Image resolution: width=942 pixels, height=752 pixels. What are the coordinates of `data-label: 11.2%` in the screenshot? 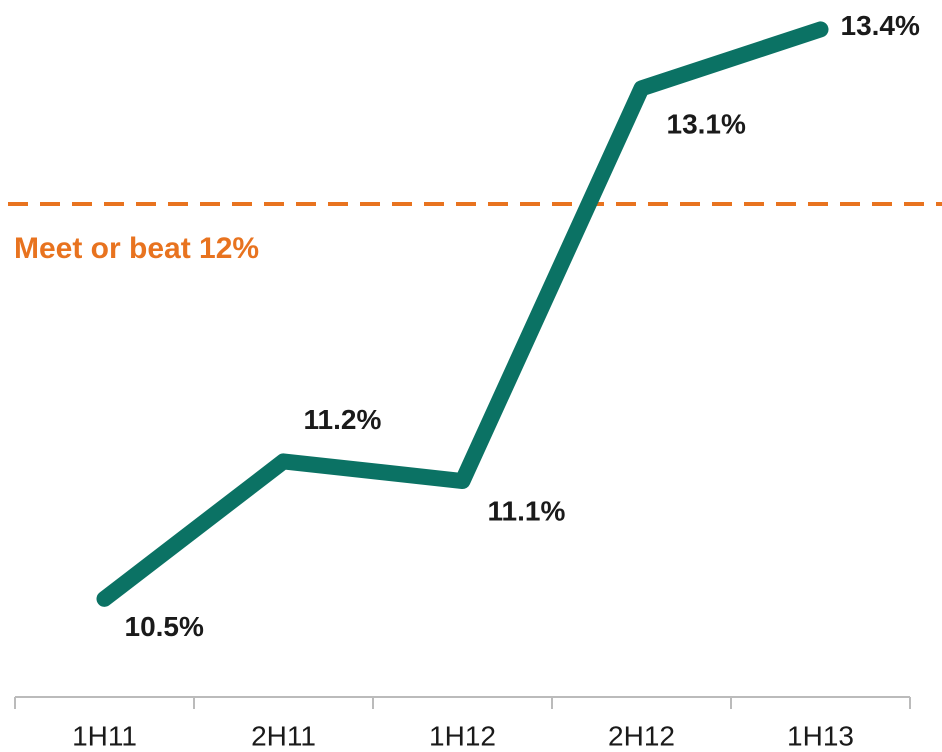 It's located at (343, 419).